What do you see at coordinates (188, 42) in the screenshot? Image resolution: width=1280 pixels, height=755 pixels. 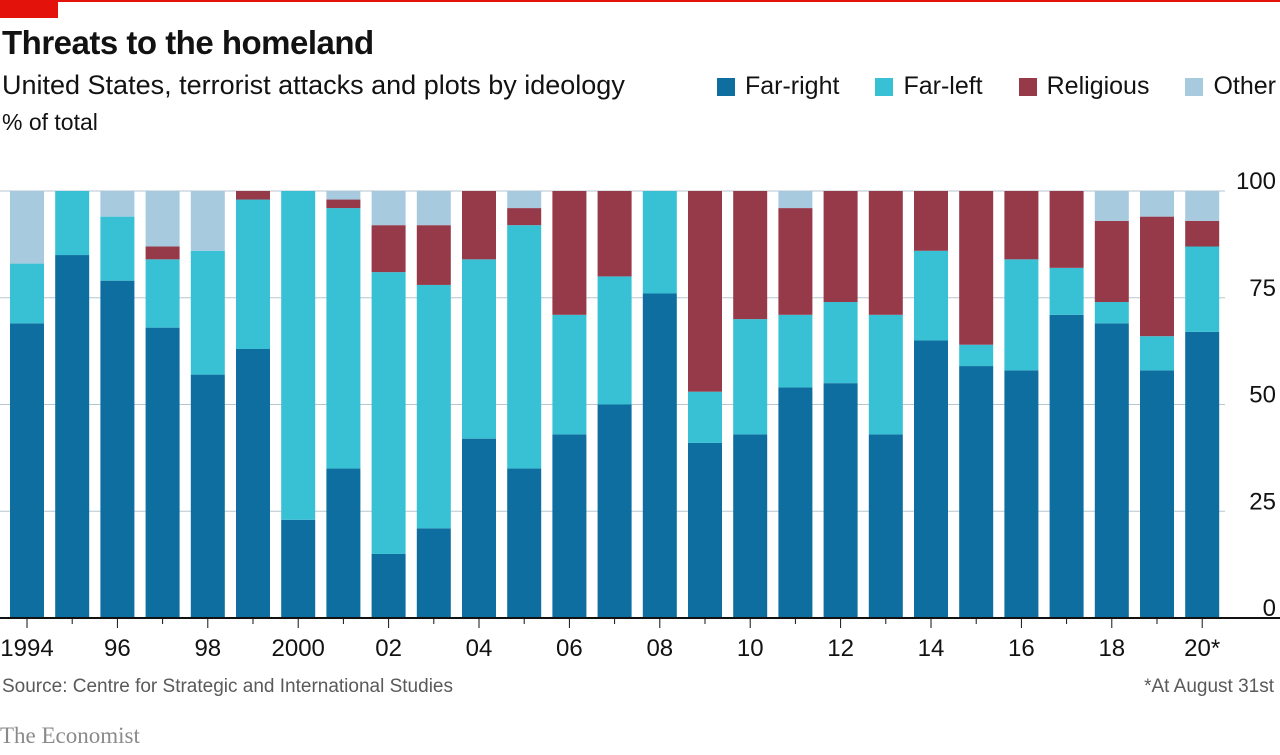 I see `chart-title: Threats to the homeland` at bounding box center [188, 42].